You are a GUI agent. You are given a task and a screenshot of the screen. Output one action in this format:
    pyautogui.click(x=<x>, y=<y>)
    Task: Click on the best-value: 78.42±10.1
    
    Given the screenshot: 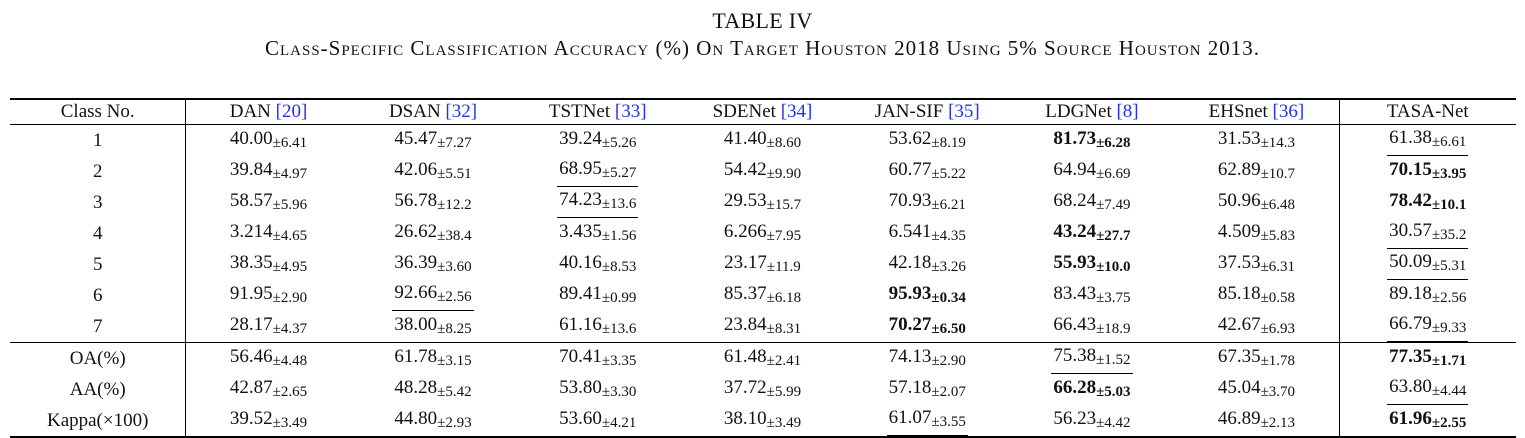 What is the action you would take?
    pyautogui.click(x=1427, y=203)
    